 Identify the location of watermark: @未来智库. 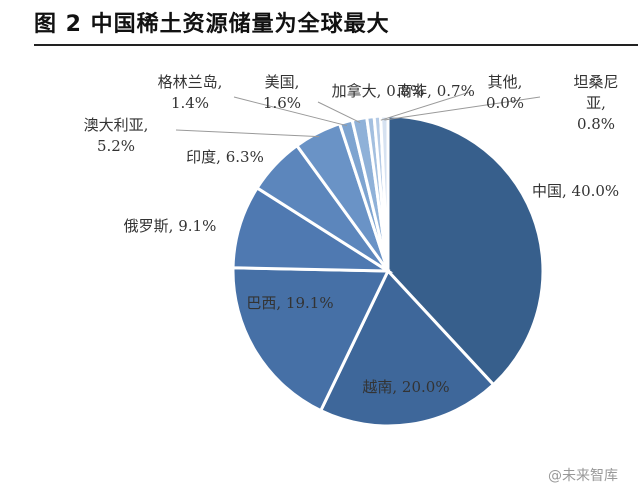
(583, 476).